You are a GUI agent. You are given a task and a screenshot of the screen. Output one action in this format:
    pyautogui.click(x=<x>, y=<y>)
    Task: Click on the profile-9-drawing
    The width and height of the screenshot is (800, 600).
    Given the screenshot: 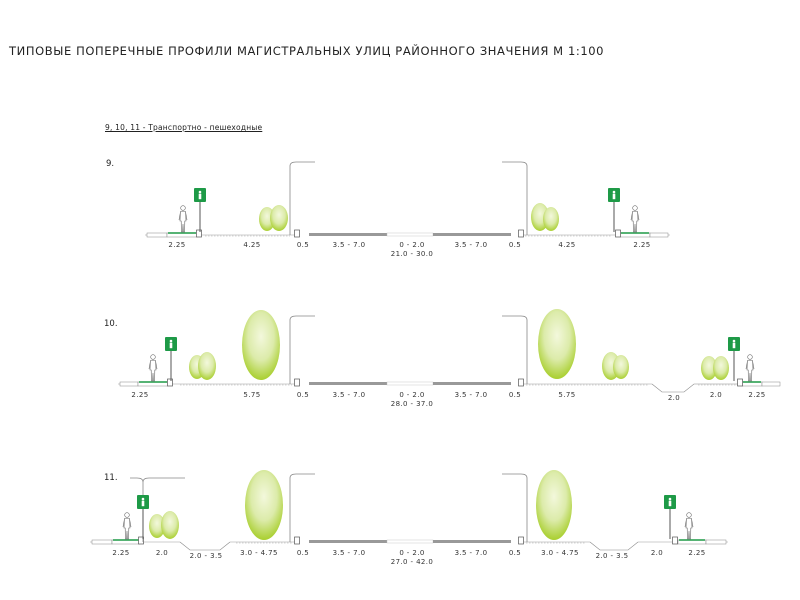 What is the action you would take?
    pyautogui.click(x=407, y=199)
    